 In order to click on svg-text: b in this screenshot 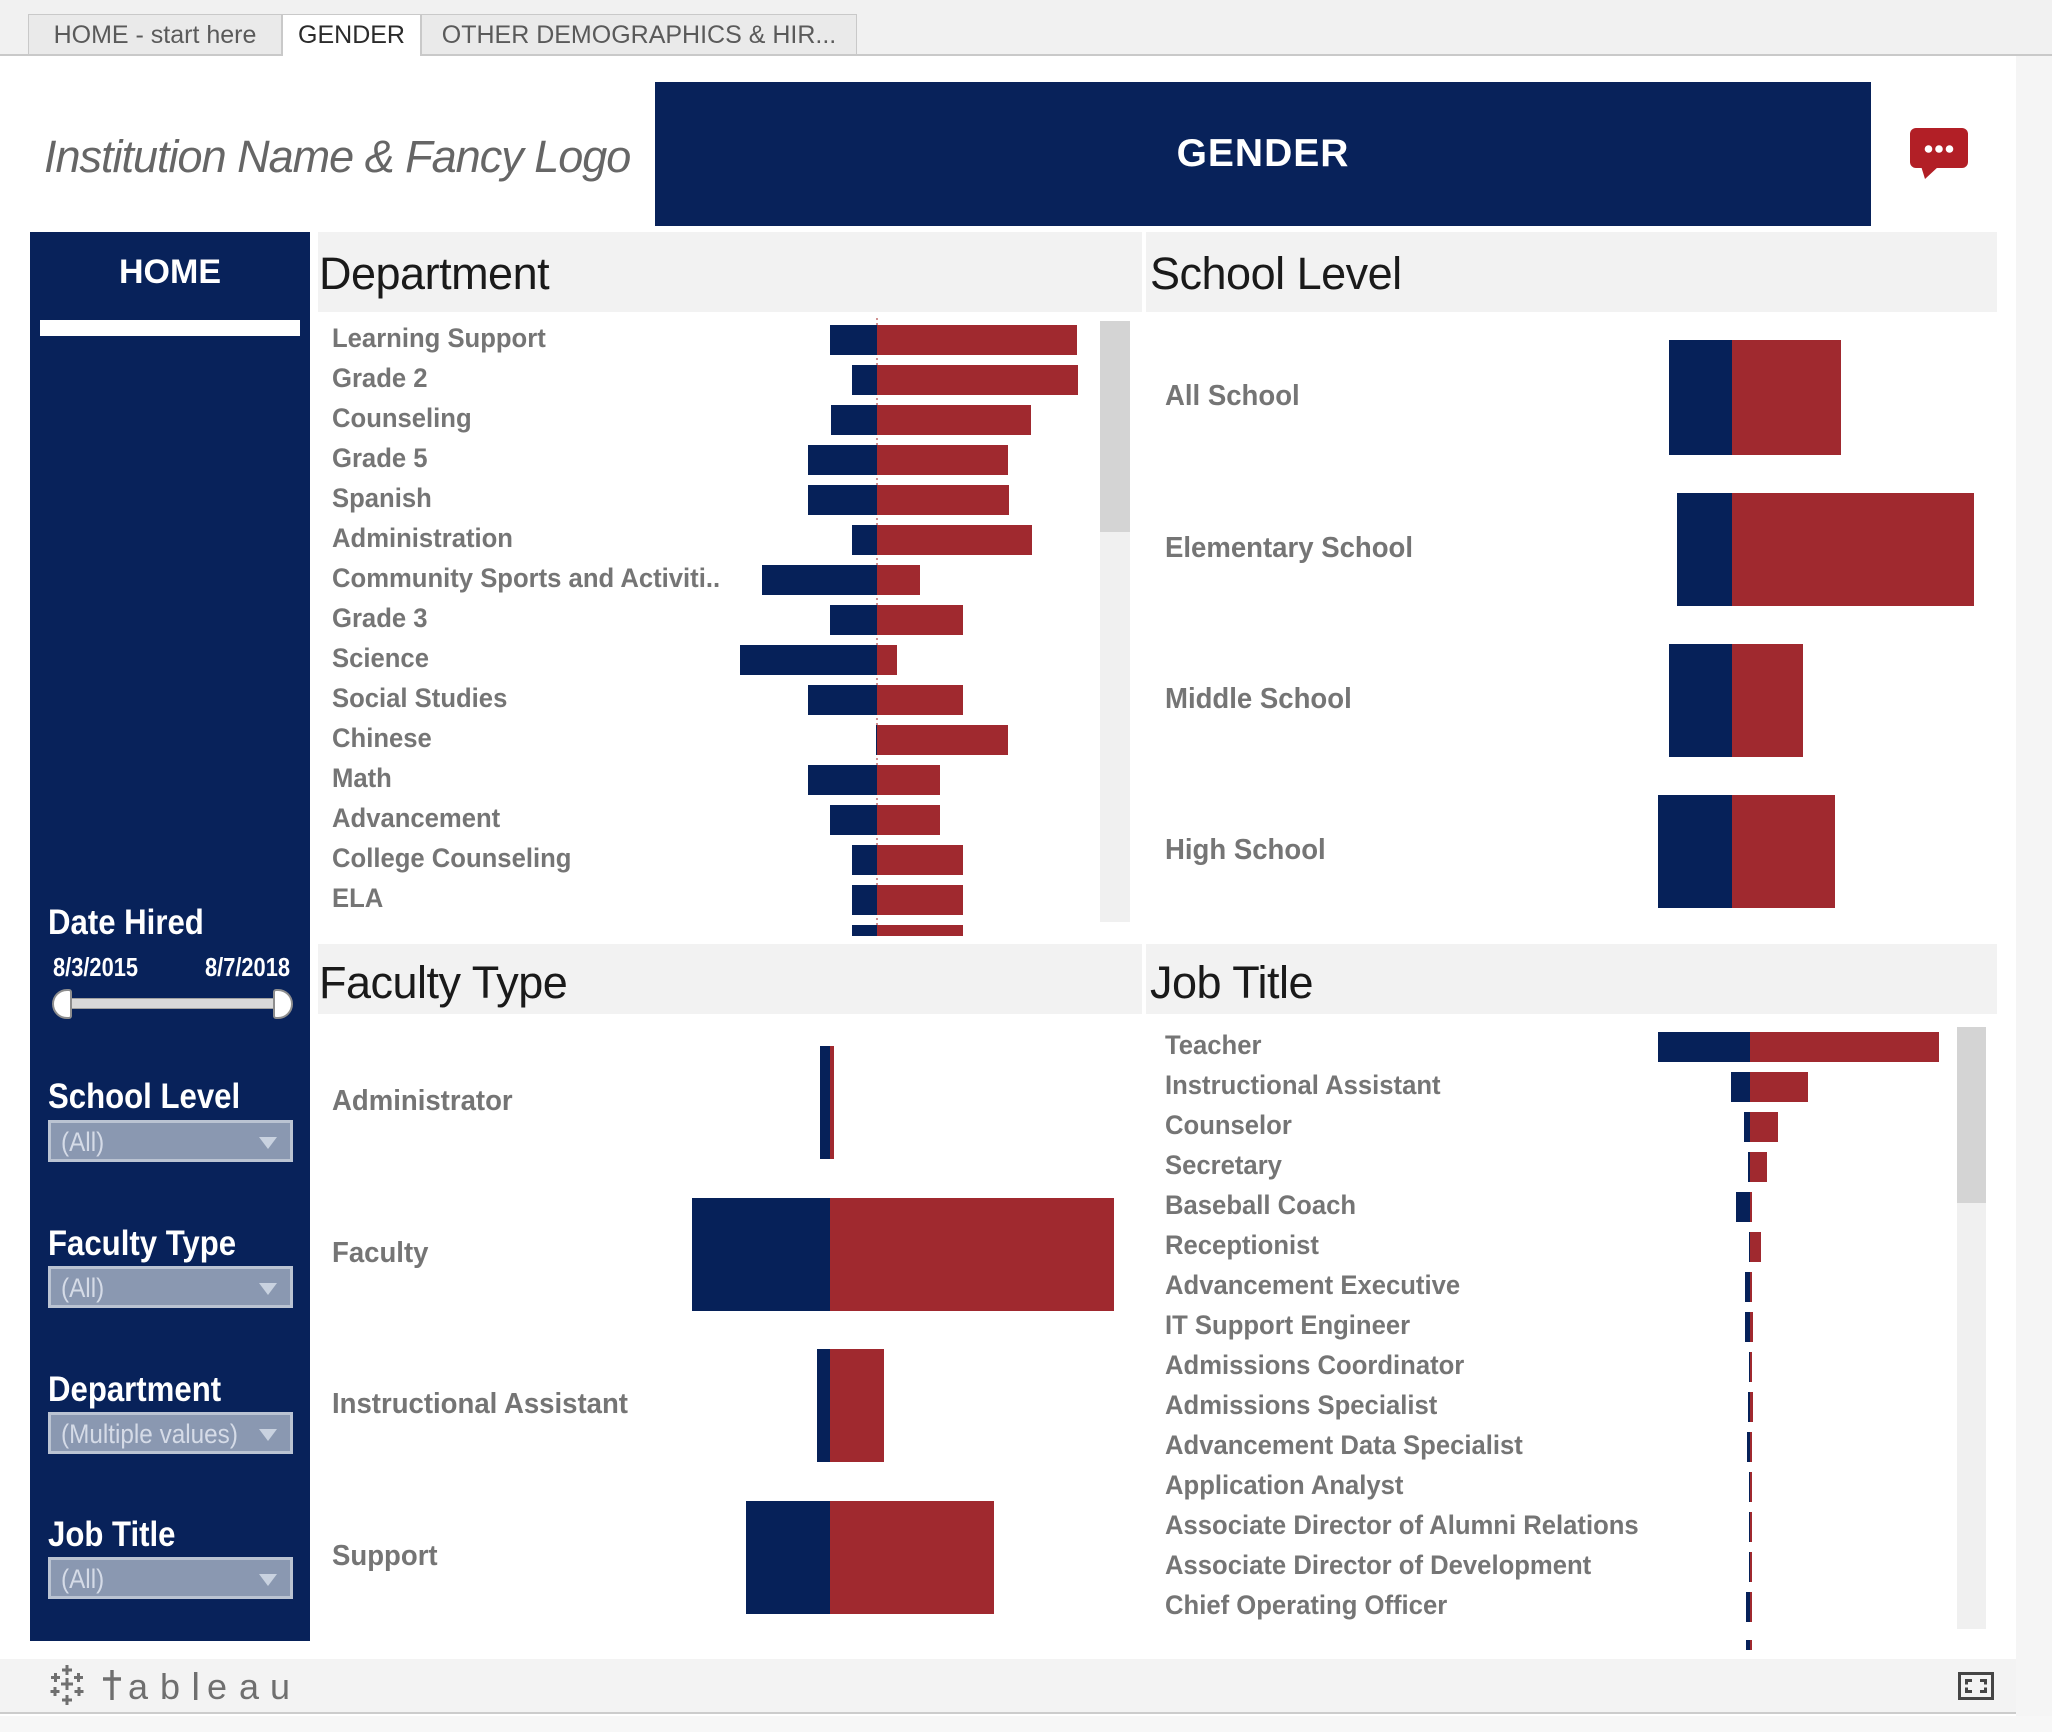, I will do `click(170, 1686)`.